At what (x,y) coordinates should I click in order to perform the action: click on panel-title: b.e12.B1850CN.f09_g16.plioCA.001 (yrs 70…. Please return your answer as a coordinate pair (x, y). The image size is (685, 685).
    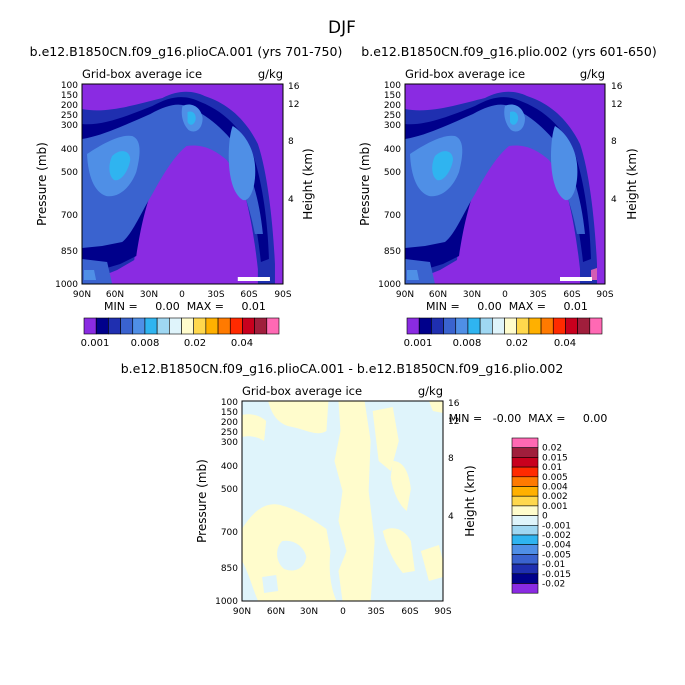
    Looking at the image, I should click on (186, 51).